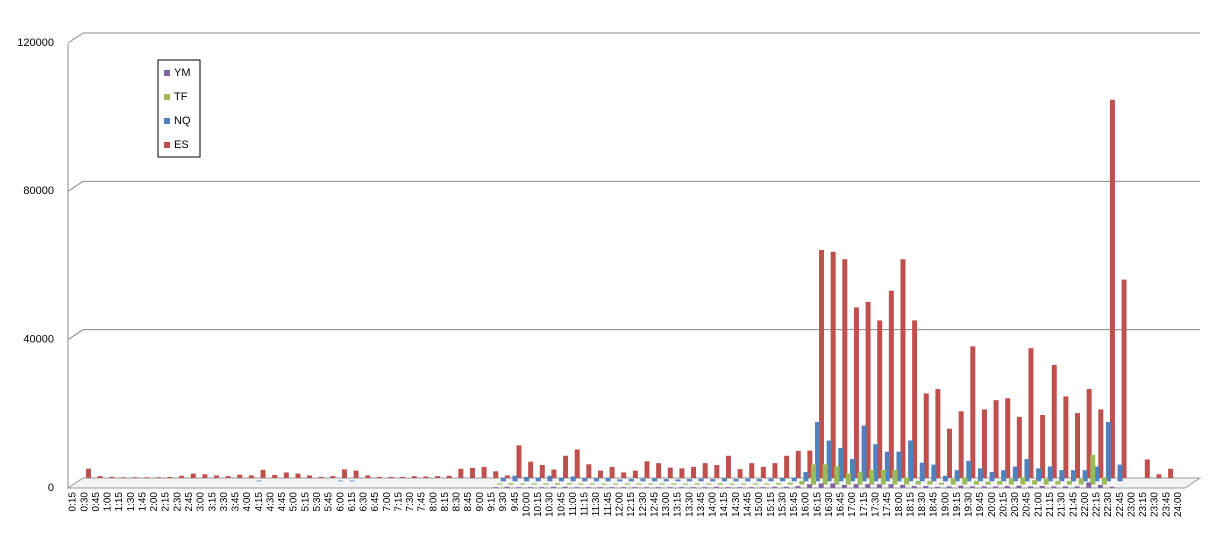 The width and height of the screenshot is (1229, 545). Describe the element at coordinates (166, 502) in the screenshot. I see `x-tick-label: 2:15` at that location.